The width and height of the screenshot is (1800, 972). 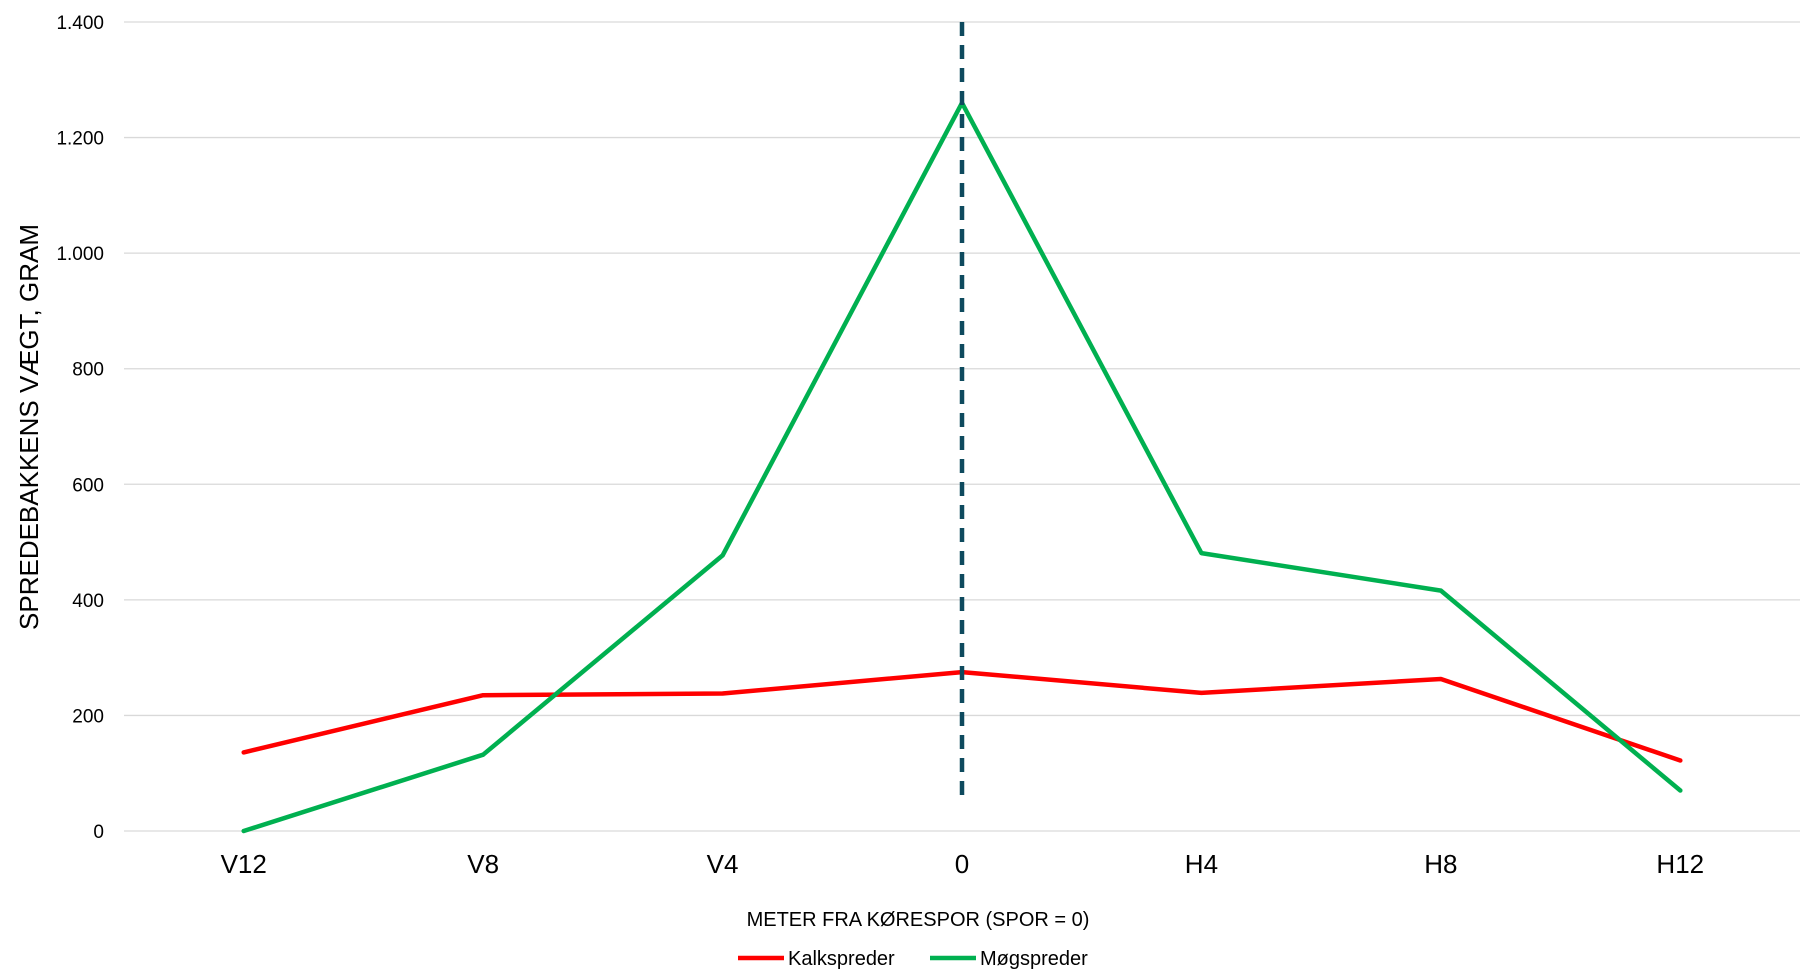 I want to click on x-axis-title: METER FRA KØRESPOR (SPOR = 0), so click(x=918, y=920).